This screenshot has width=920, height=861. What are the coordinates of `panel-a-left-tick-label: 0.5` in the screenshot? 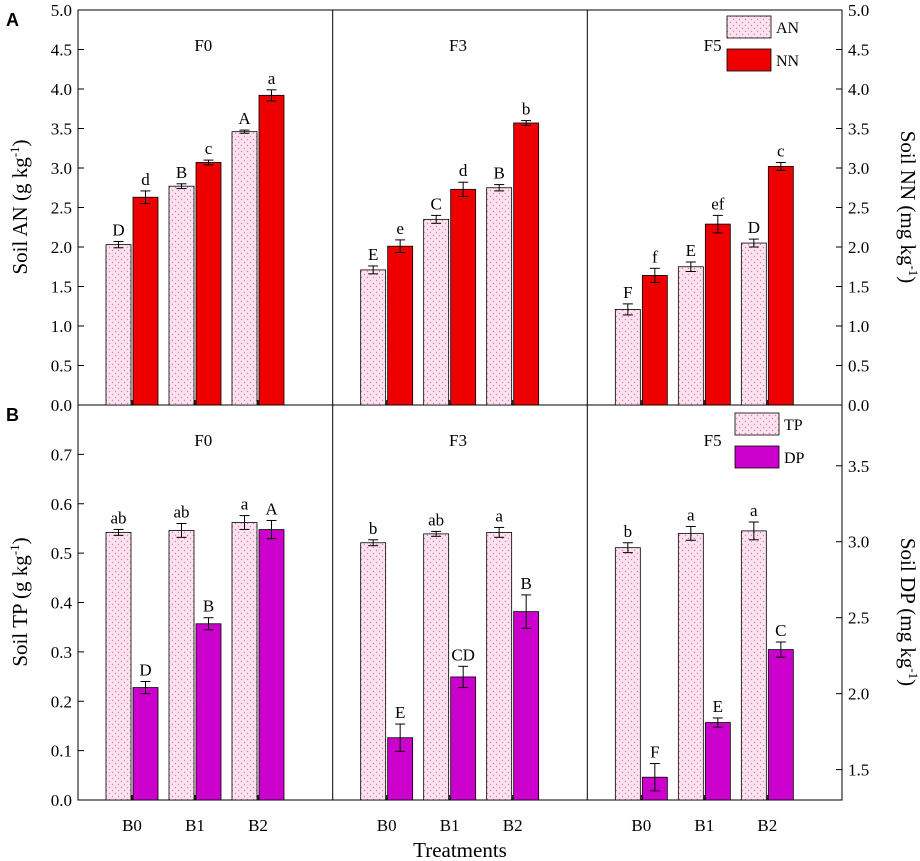 It's located at (61, 366).